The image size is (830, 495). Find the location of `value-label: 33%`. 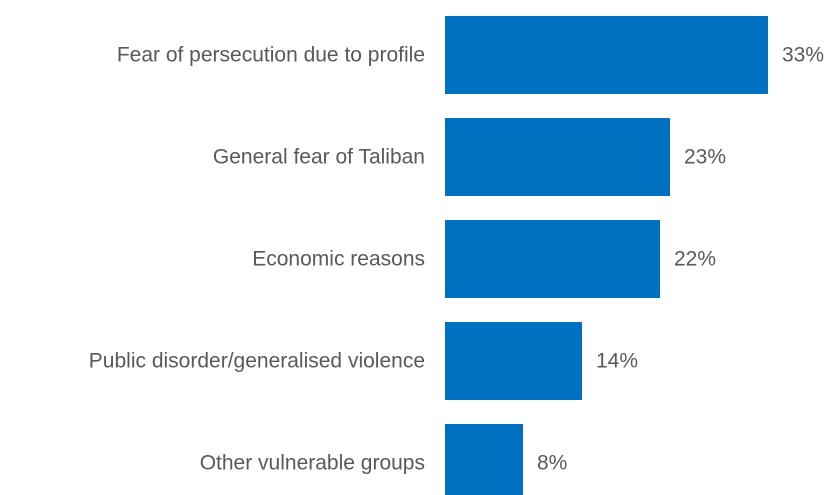

value-label: 33% is located at coordinates (803, 55).